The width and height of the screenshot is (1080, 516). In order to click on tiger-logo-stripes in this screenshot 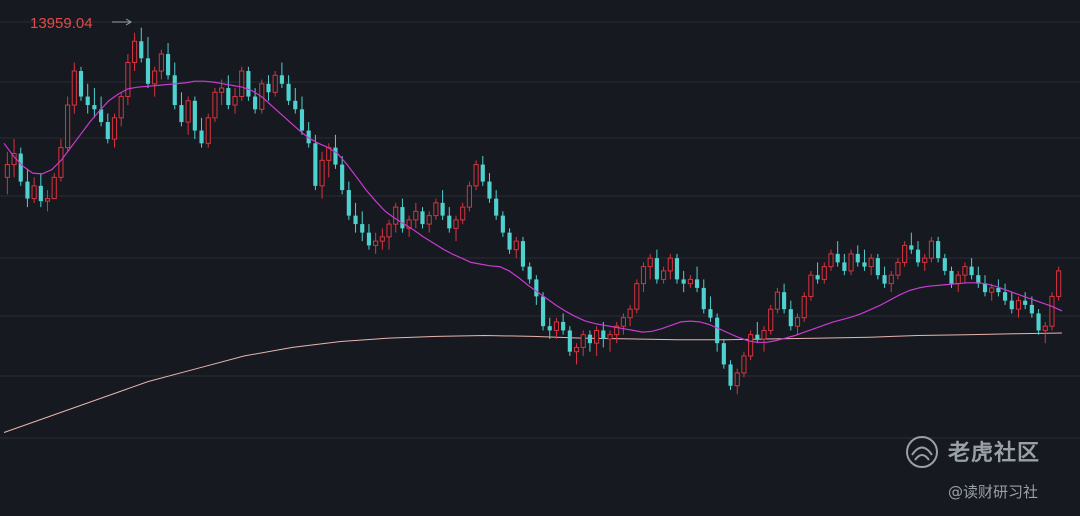, I will do `click(922, 453)`.